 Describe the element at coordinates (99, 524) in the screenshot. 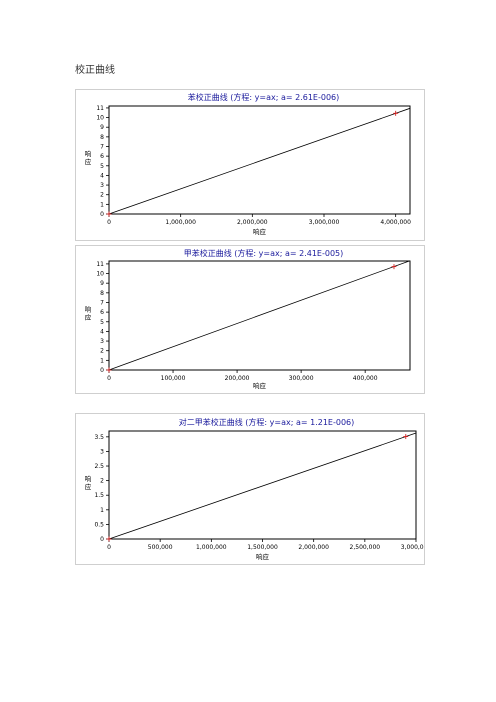

I see `y-tick-label: 0.5` at that location.